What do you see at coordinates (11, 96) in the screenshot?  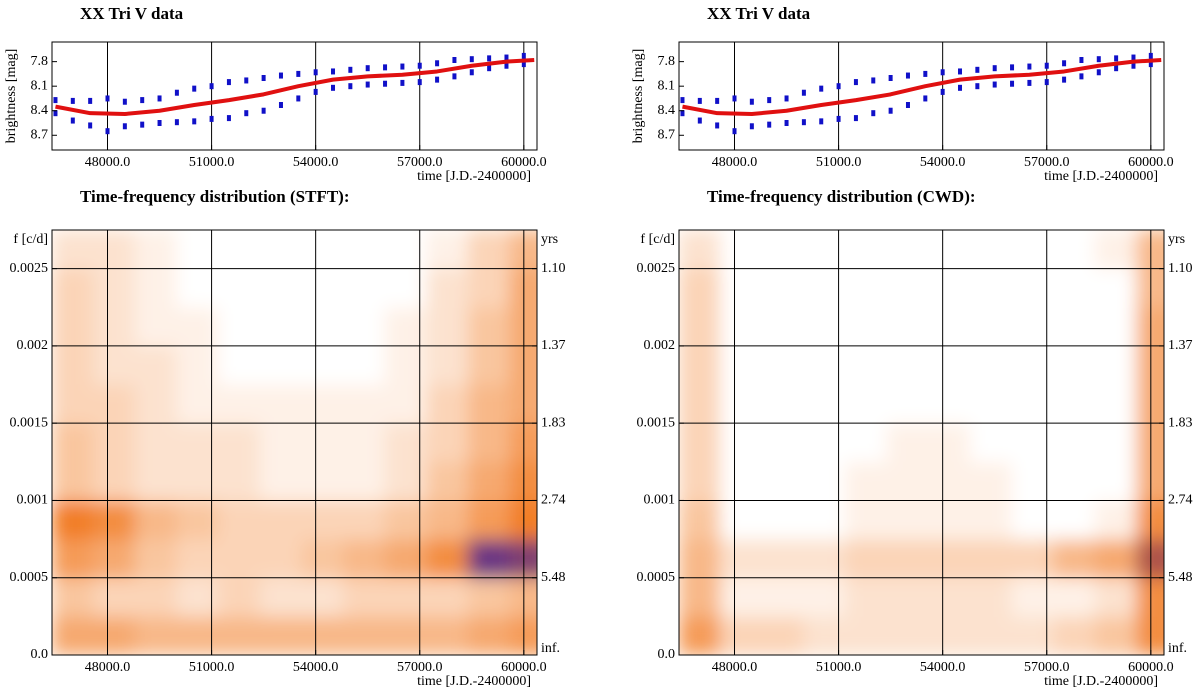 I see `y-axis-label: brightness [mag]` at bounding box center [11, 96].